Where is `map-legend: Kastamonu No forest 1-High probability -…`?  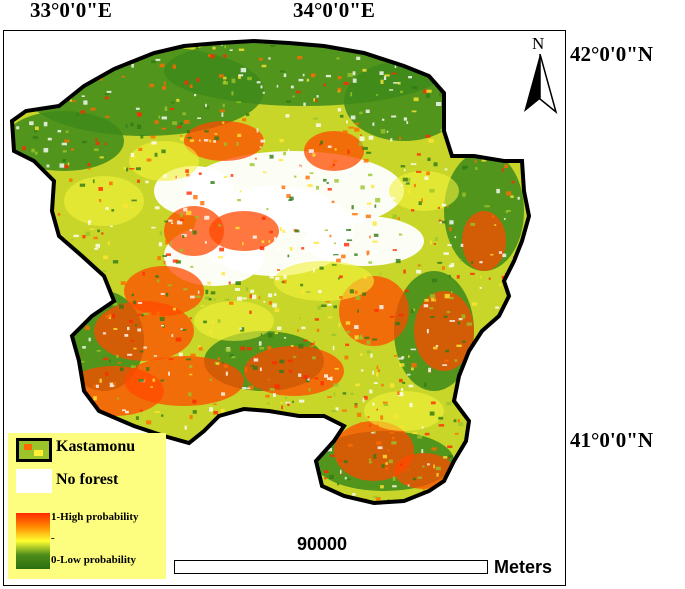
map-legend: Kastamonu No forest 1-High probability -… is located at coordinates (87, 506).